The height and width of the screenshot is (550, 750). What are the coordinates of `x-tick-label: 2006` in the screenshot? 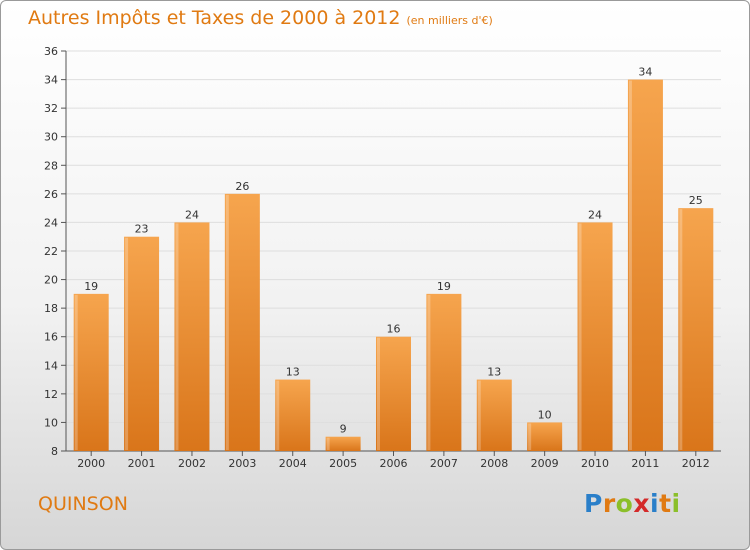 It's located at (394, 463).